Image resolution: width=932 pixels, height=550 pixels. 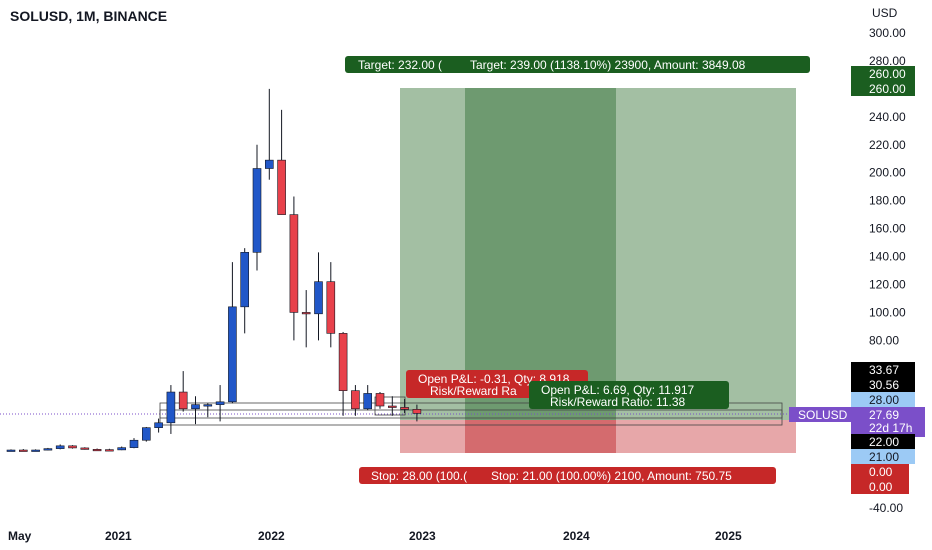 I want to click on y-tick-label: 240.00, so click(x=887, y=117).